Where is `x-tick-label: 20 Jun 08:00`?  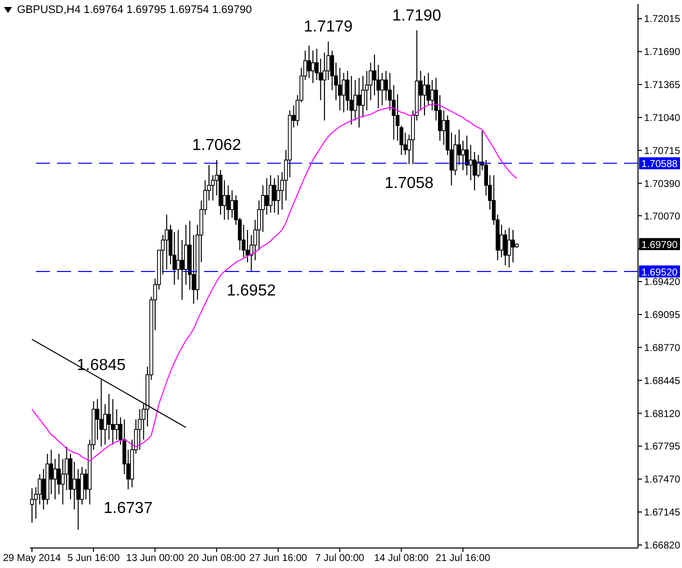 x-tick-label: 20 Jun 08:00 is located at coordinates (217, 558).